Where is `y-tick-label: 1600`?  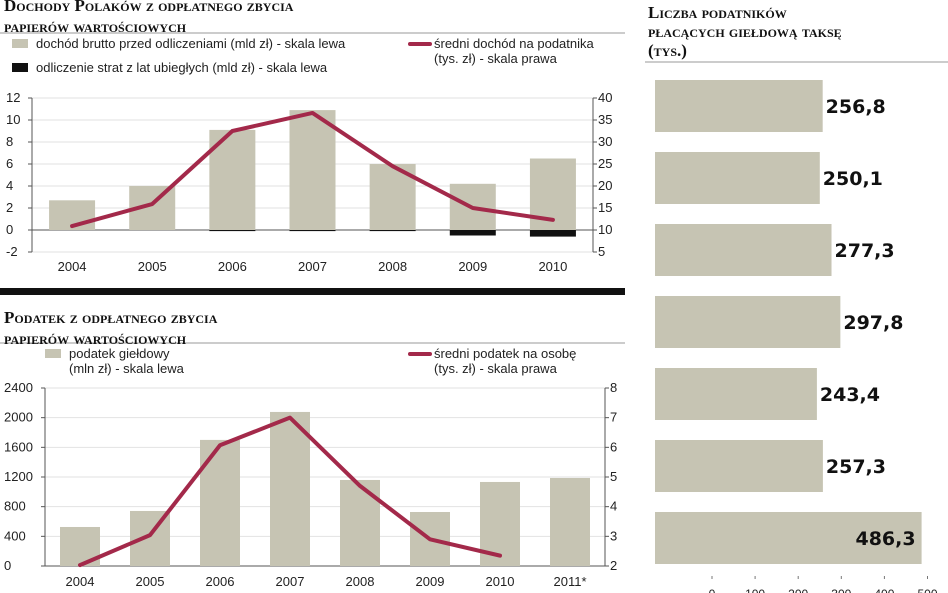 y-tick-label: 1600 is located at coordinates (18, 446).